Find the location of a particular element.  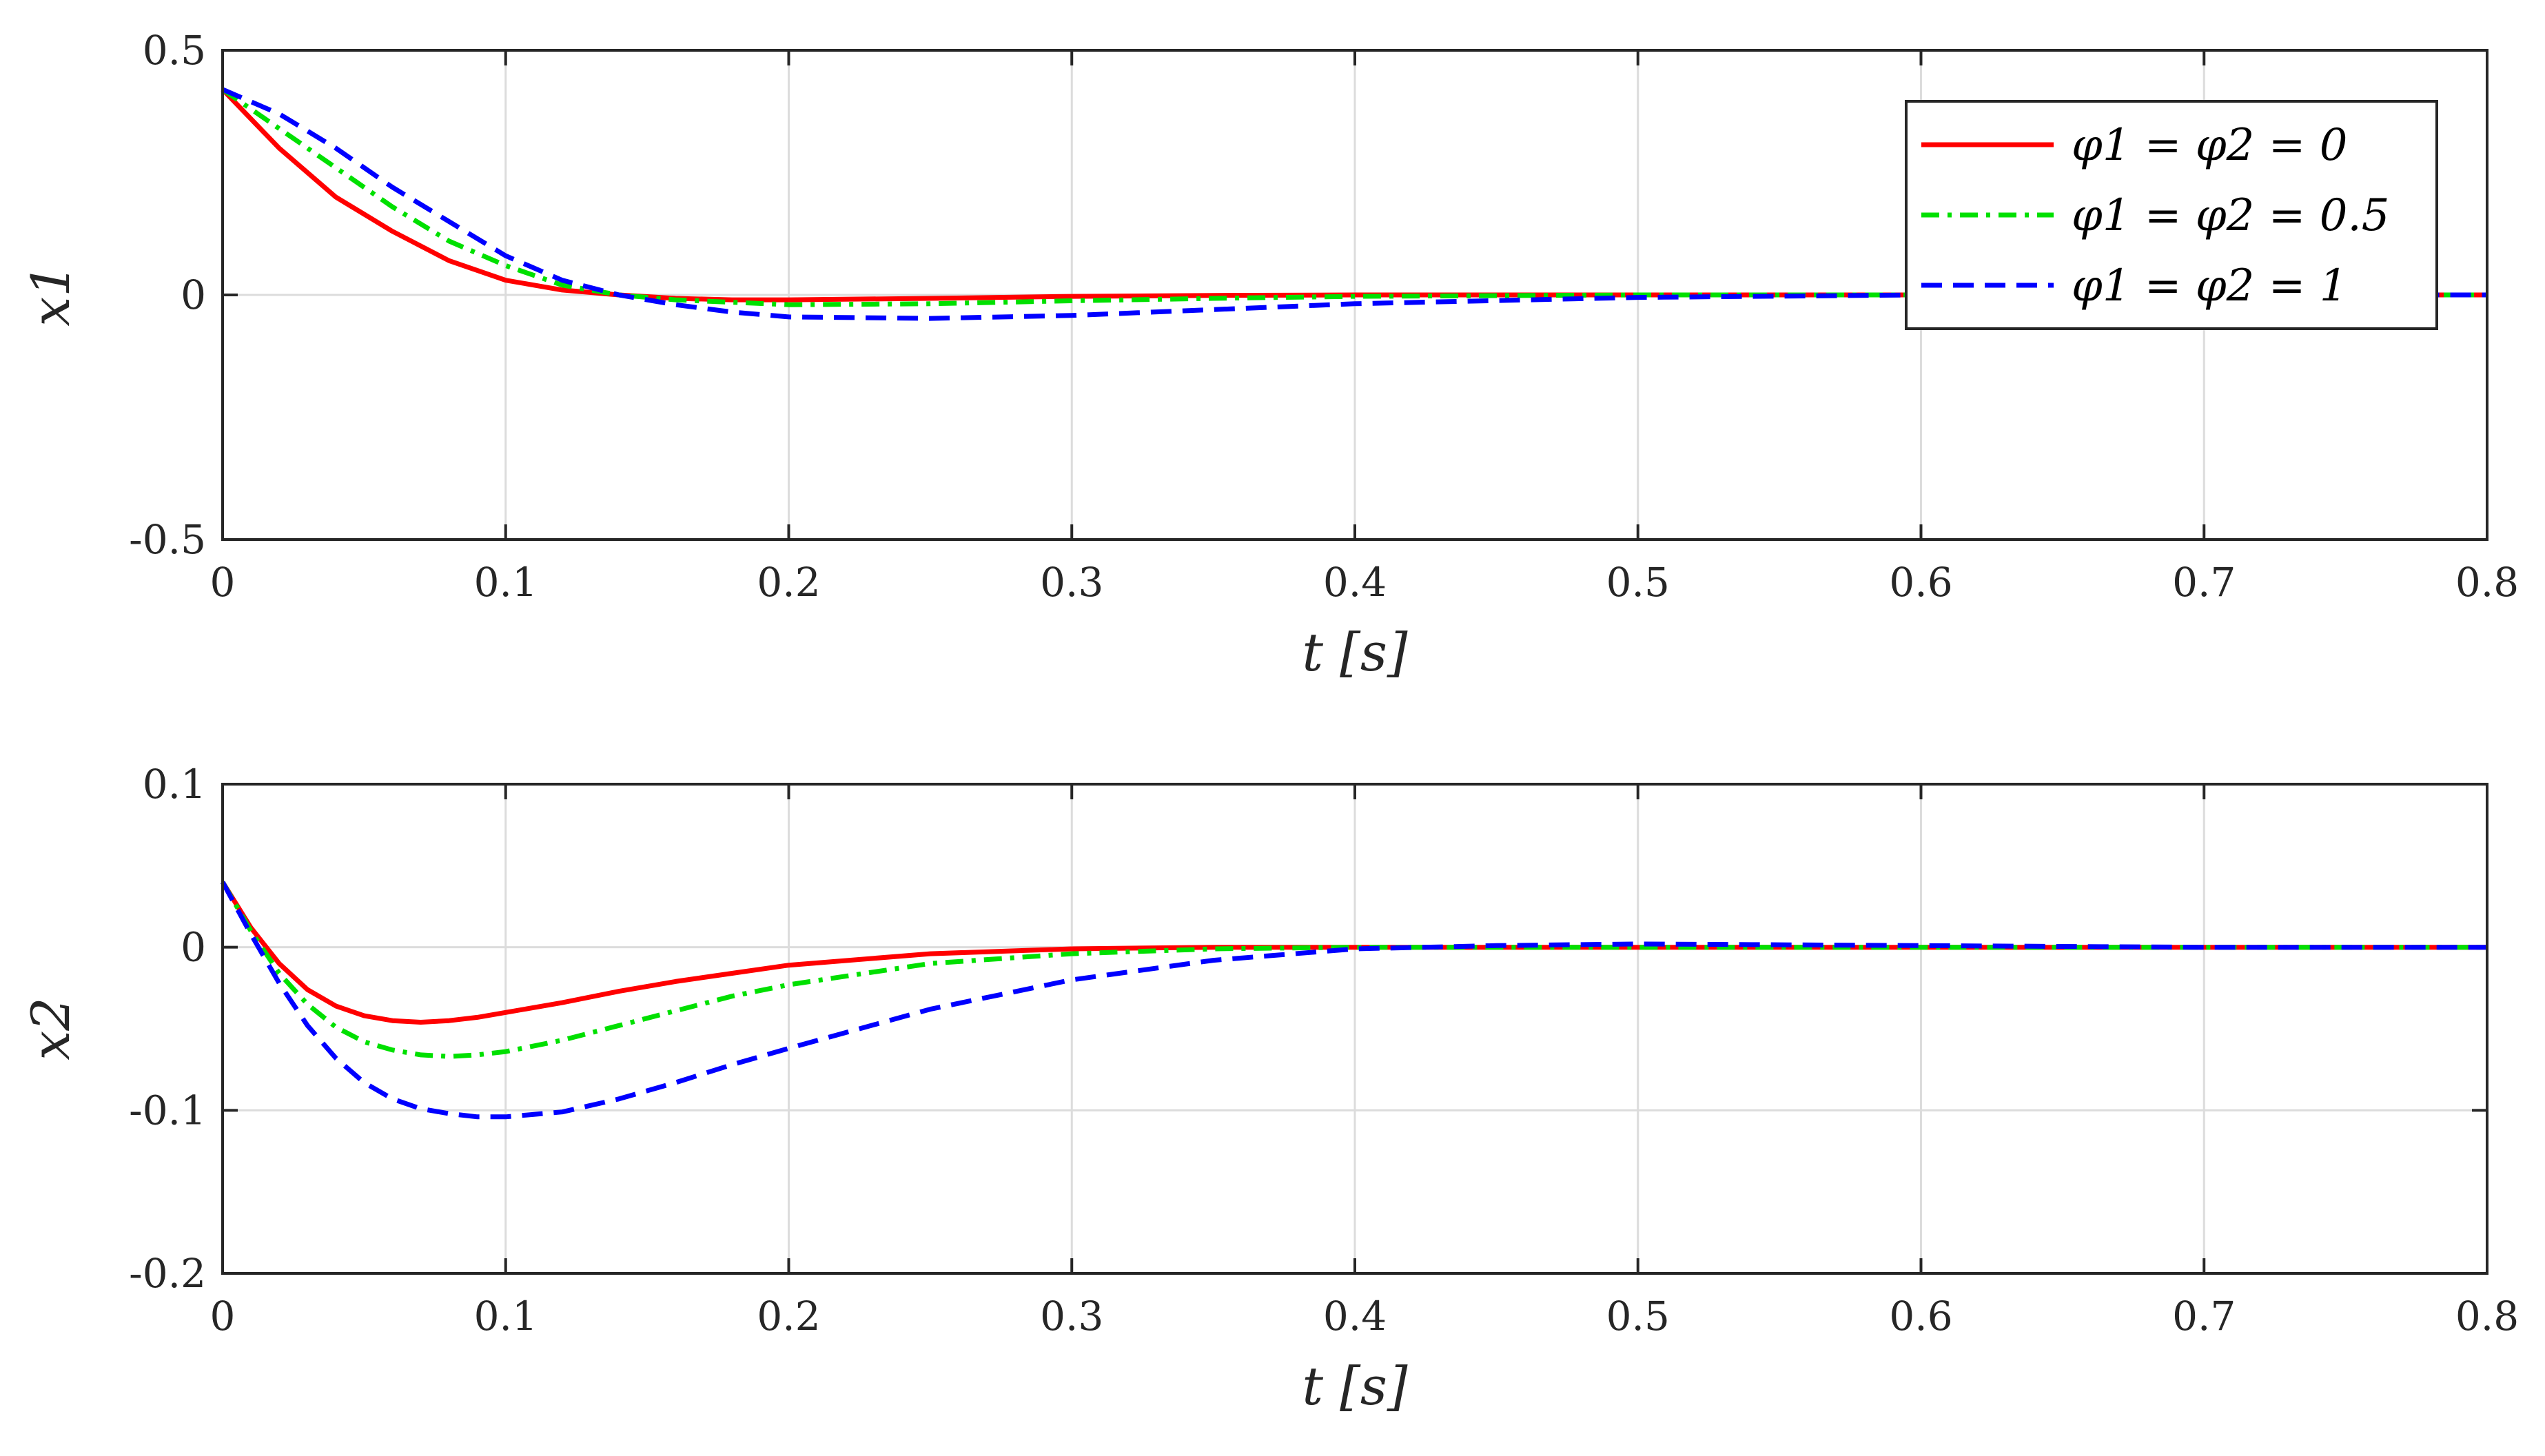

y-tick-label: 0.1 is located at coordinates (174, 785).